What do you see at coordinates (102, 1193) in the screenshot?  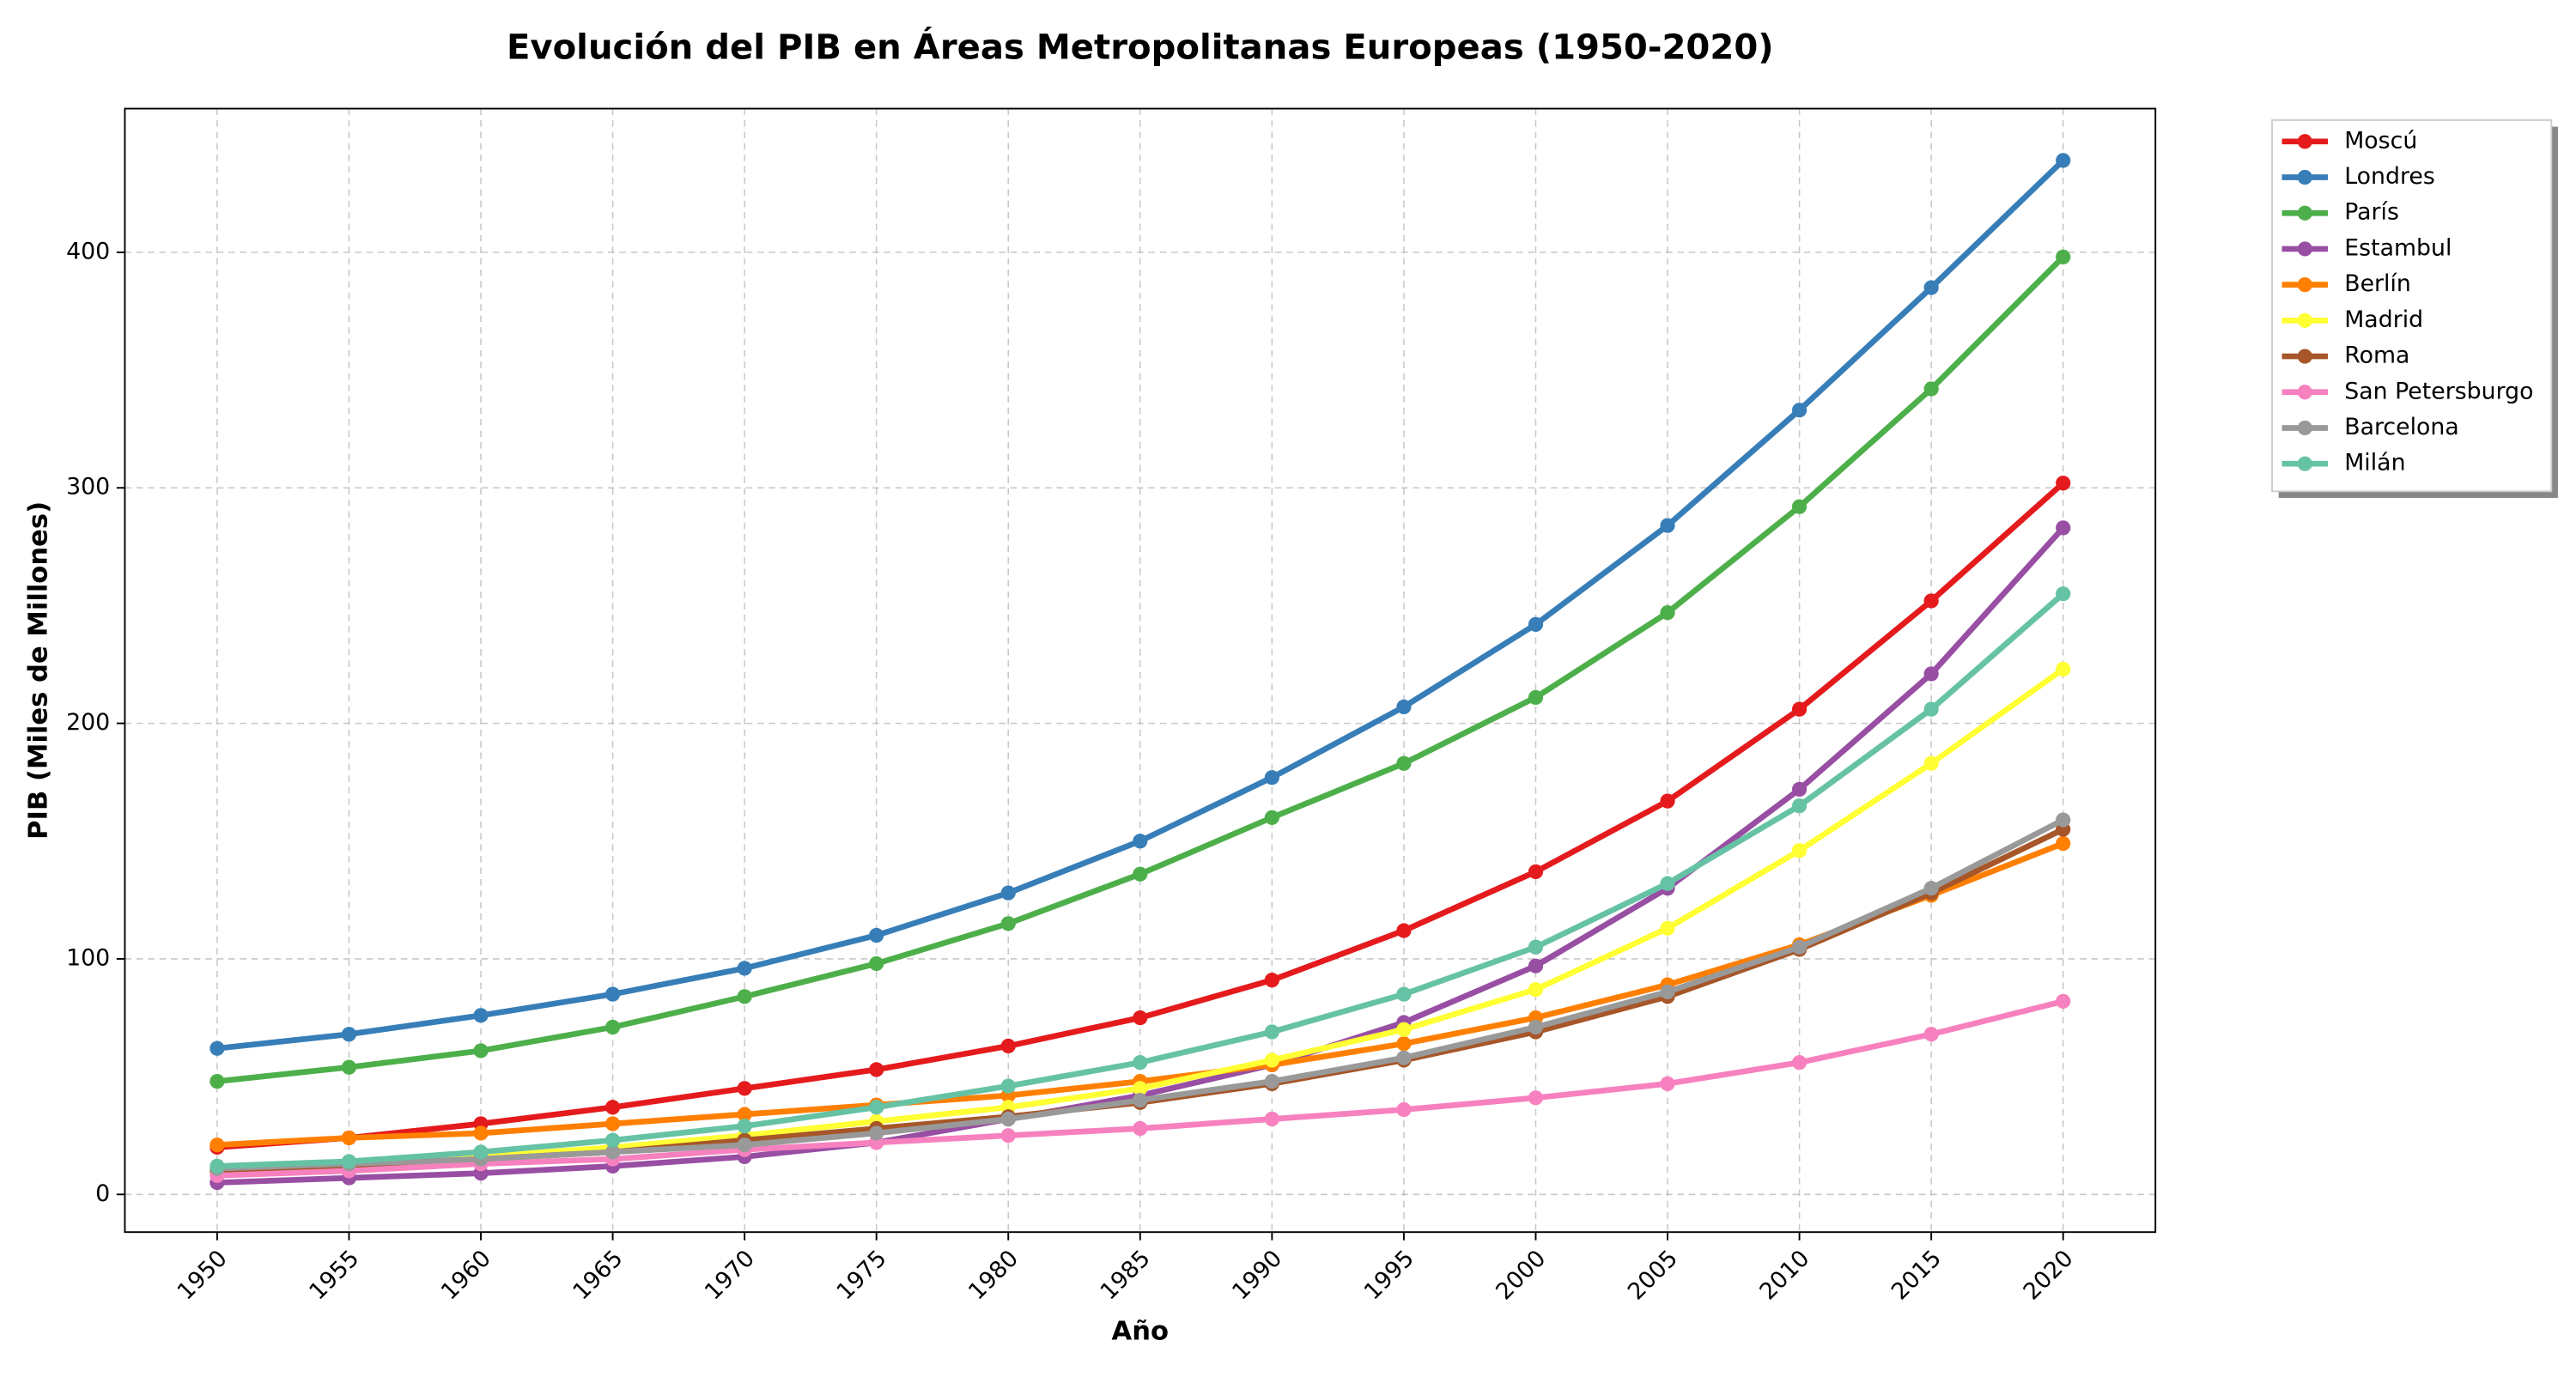 I see `y-tick-label: 0` at bounding box center [102, 1193].